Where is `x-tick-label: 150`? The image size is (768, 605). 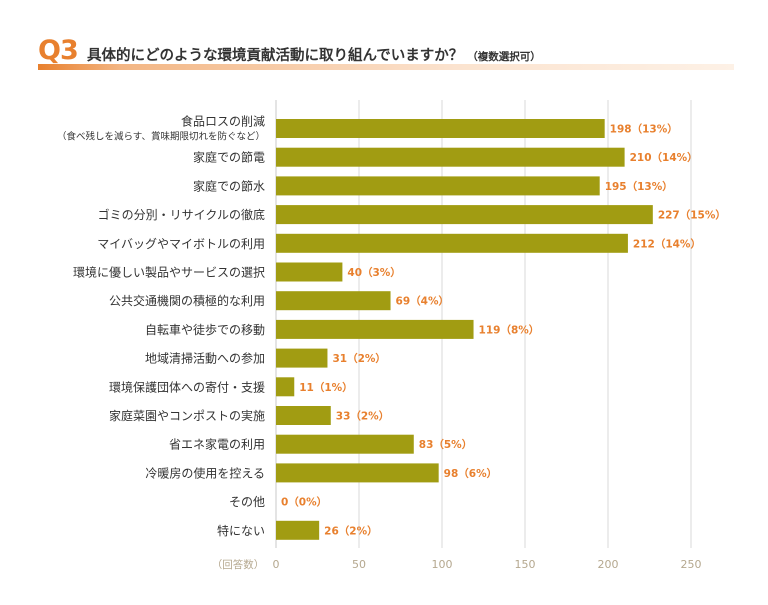
x-tick-label: 150 is located at coordinates (525, 564).